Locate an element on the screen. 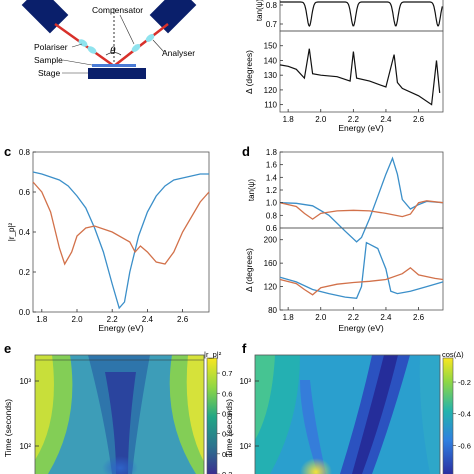  analyser-arm-icon is located at coordinates (173, 17).